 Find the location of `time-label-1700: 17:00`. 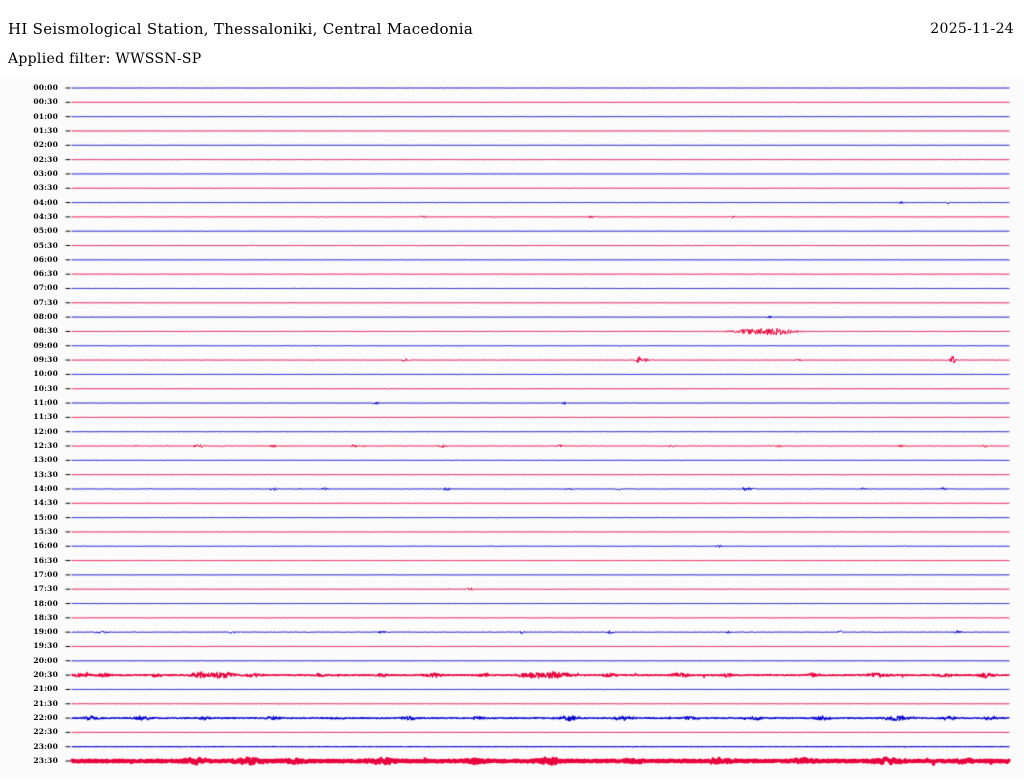

time-label-1700: 17:00 is located at coordinates (45, 574).